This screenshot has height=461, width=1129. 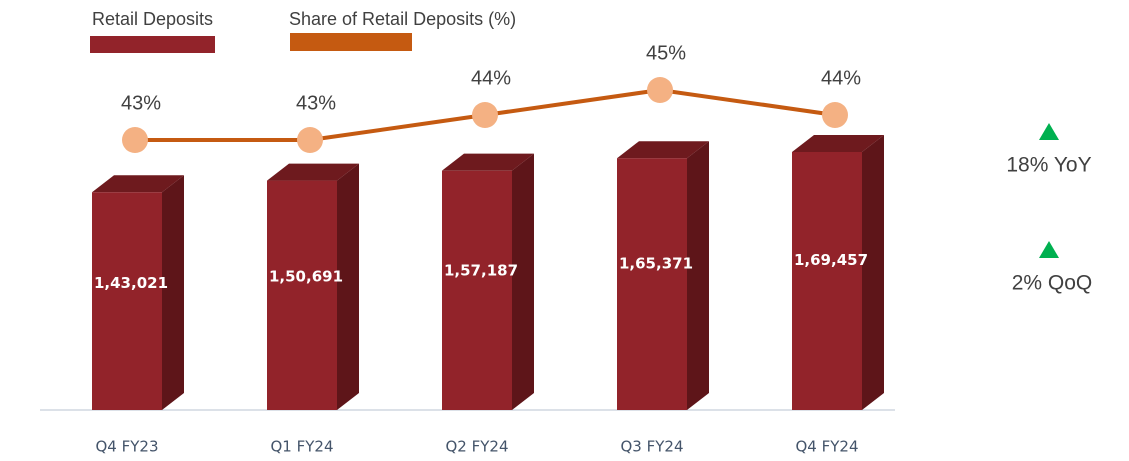 I want to click on legend-label: Retail Deposits, so click(x=152, y=19).